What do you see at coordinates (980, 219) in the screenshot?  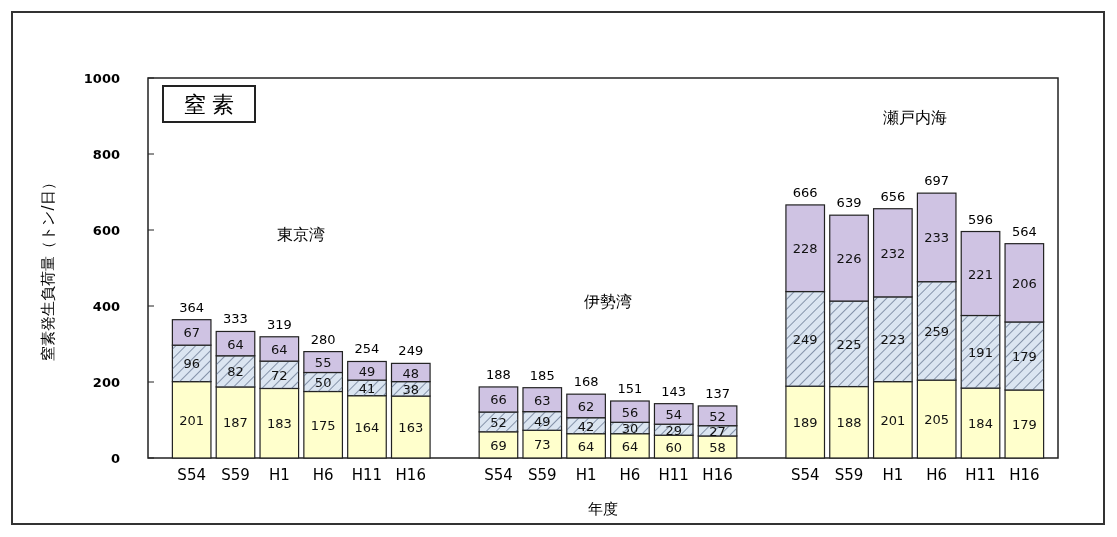 I see `total-label: 596` at bounding box center [980, 219].